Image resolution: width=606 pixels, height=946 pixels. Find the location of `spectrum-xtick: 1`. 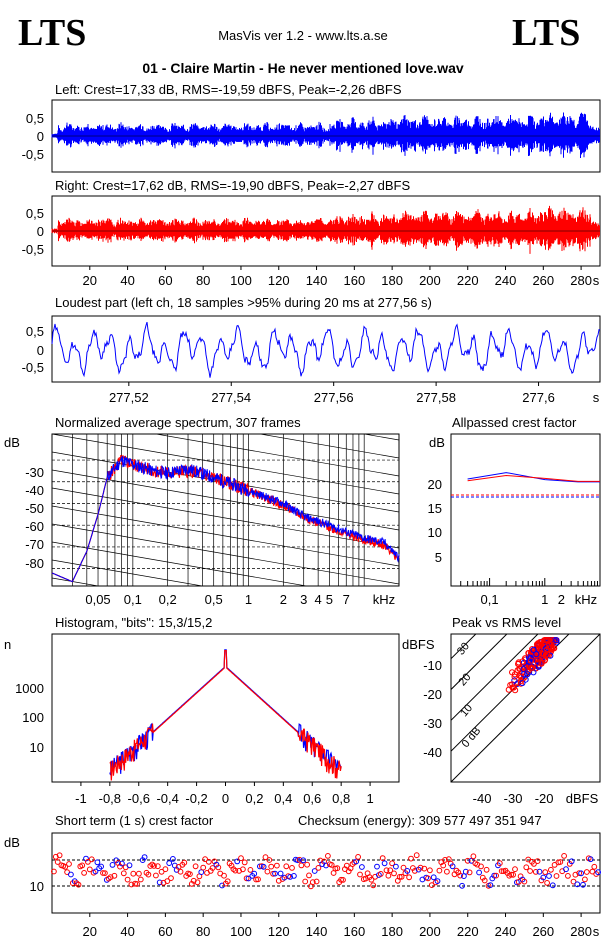

spectrum-xtick: 1 is located at coordinates (248, 599).